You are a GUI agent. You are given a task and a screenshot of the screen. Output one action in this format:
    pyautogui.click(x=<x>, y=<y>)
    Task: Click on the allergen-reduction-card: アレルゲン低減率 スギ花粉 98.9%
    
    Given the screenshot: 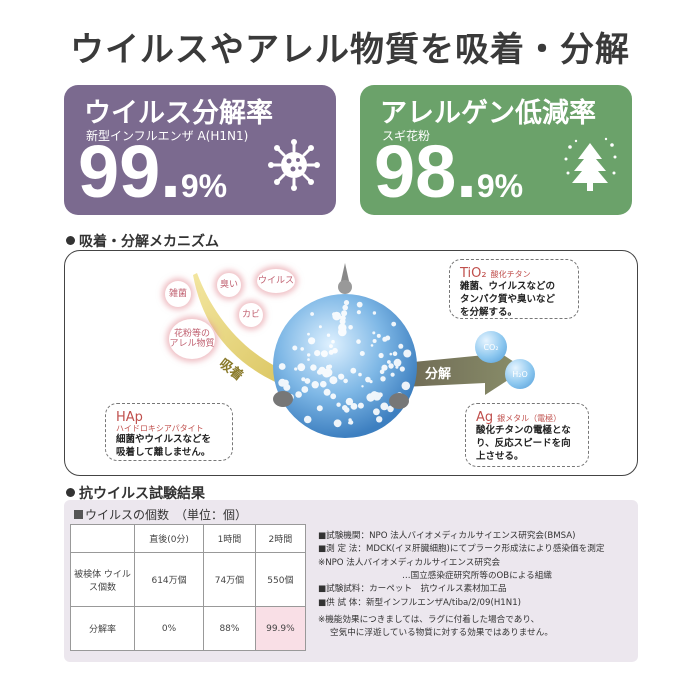 What is the action you would take?
    pyautogui.click(x=496, y=150)
    